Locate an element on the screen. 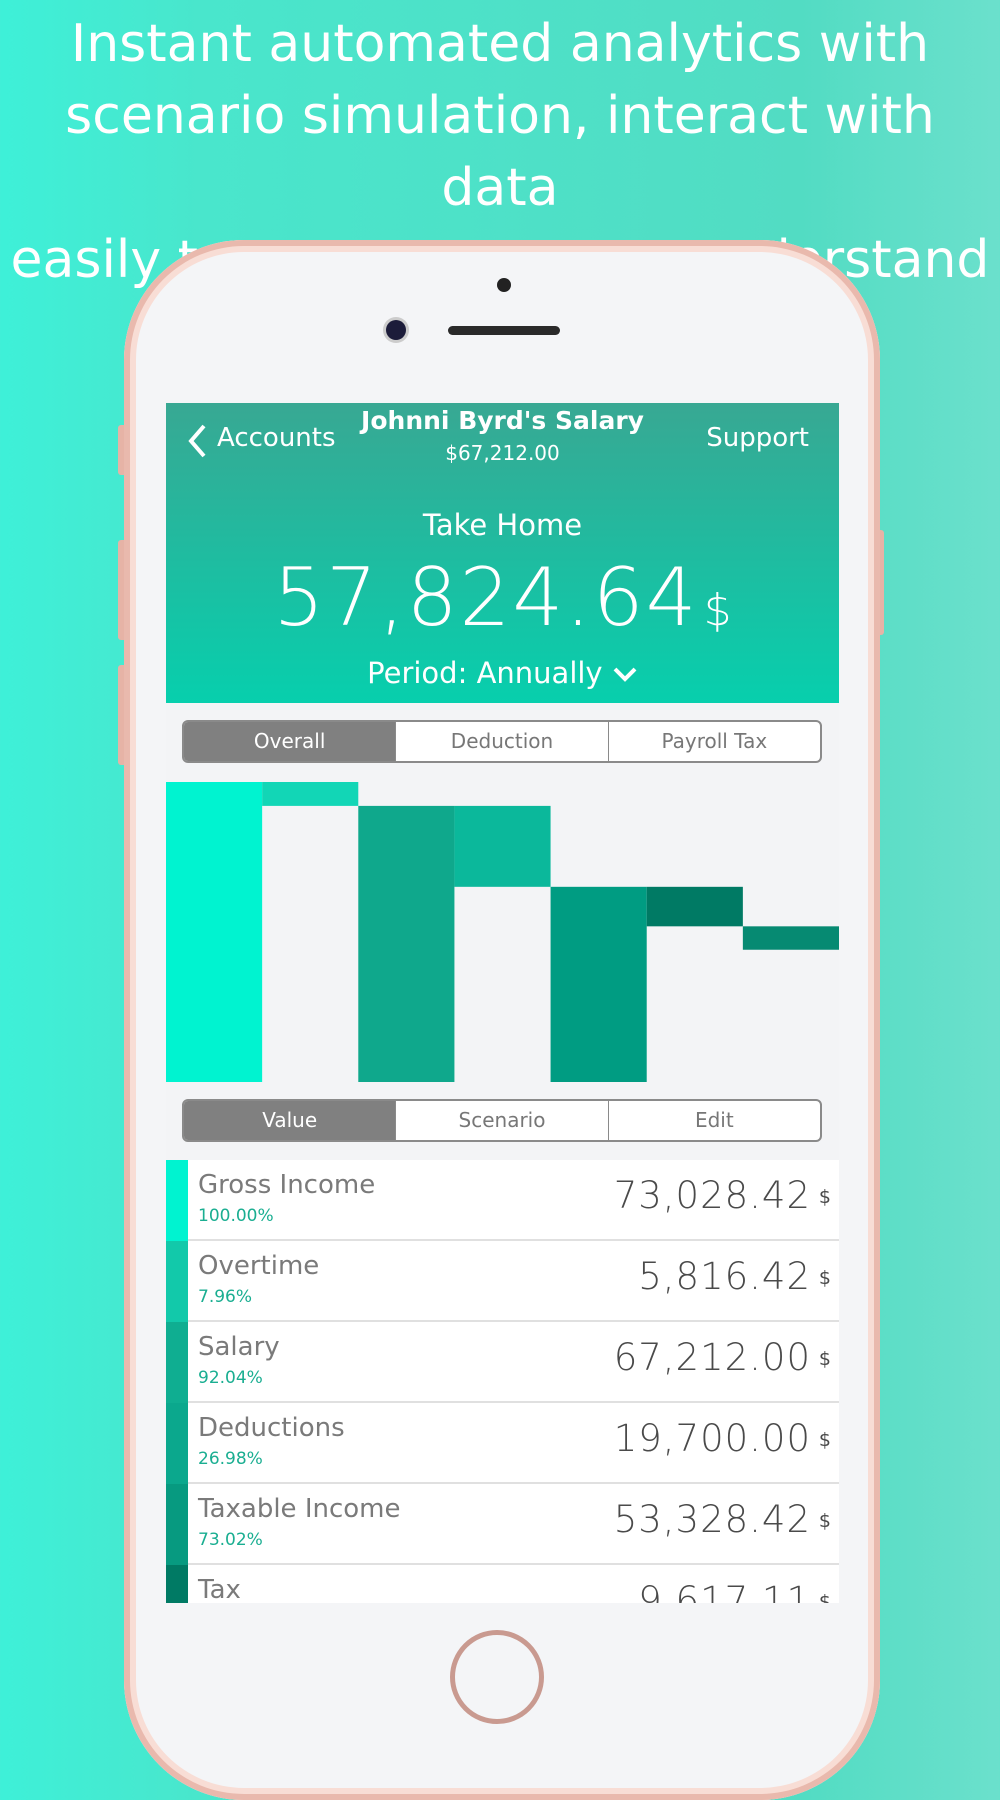 The width and height of the screenshot is (1000, 1800). list-row: Taxable Income 73.02% 53,328.42 $ is located at coordinates (502, 1524).